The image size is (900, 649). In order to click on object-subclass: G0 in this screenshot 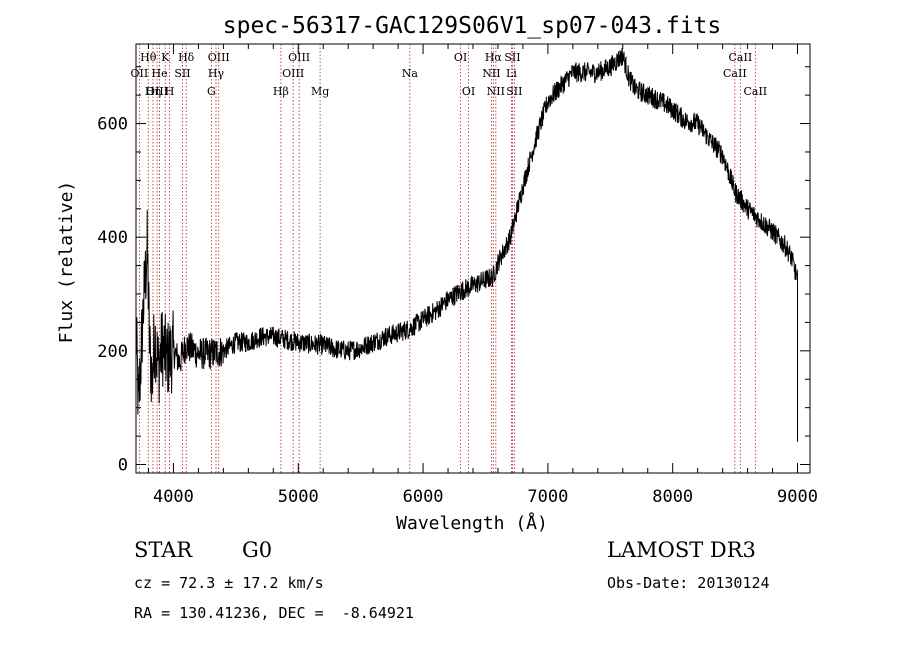, I will do `click(257, 550)`.